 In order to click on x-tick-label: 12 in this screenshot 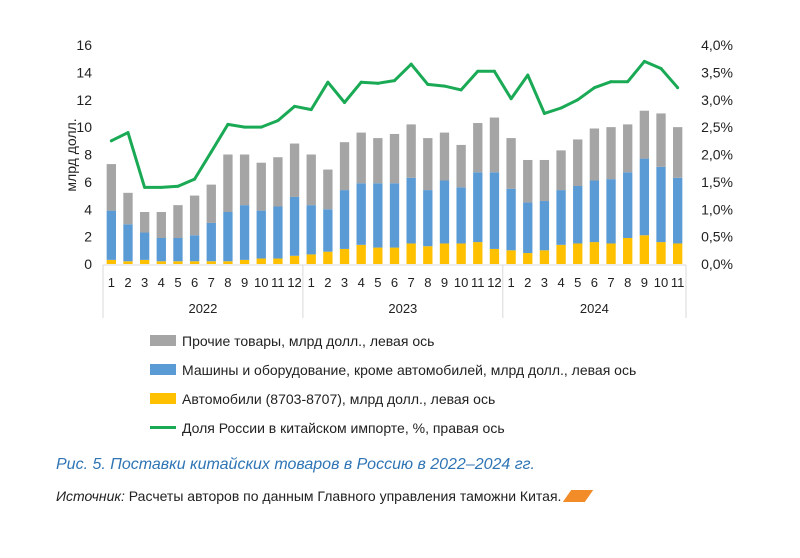, I will do `click(494, 282)`.